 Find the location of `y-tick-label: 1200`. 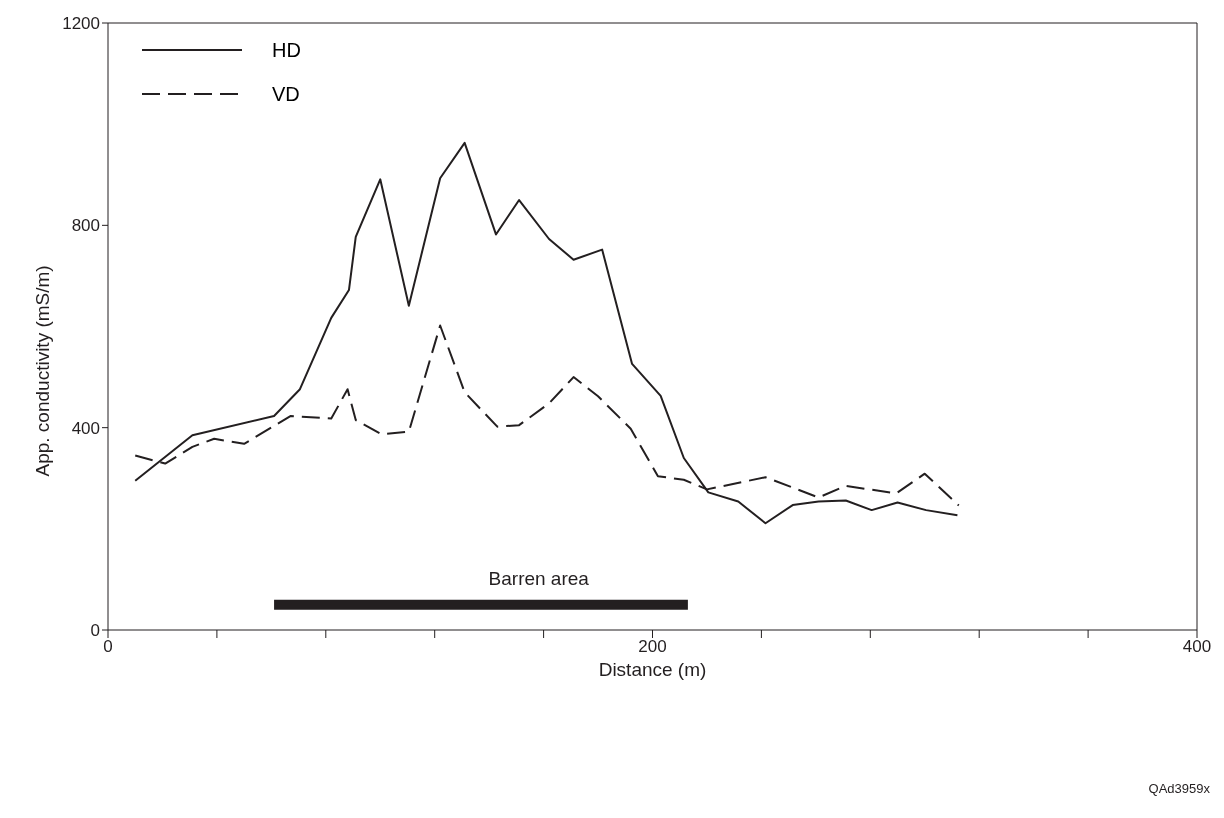

y-tick-label: 1200 is located at coordinates (81, 24).